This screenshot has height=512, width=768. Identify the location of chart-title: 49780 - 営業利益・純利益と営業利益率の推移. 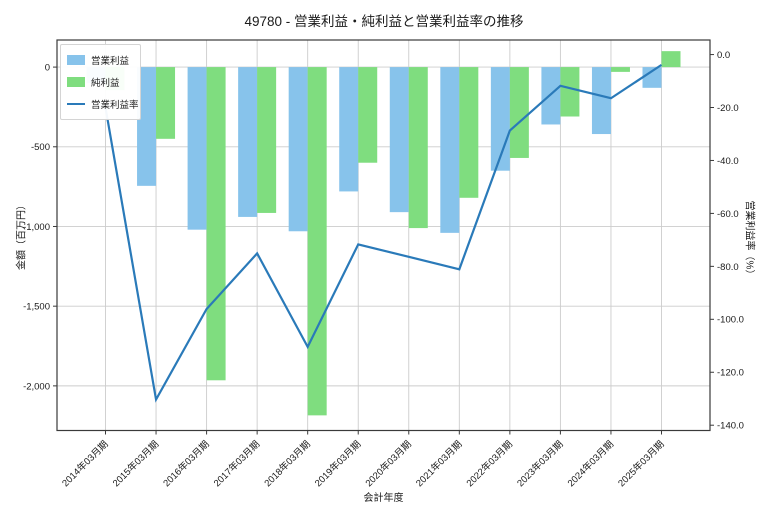
(384, 21).